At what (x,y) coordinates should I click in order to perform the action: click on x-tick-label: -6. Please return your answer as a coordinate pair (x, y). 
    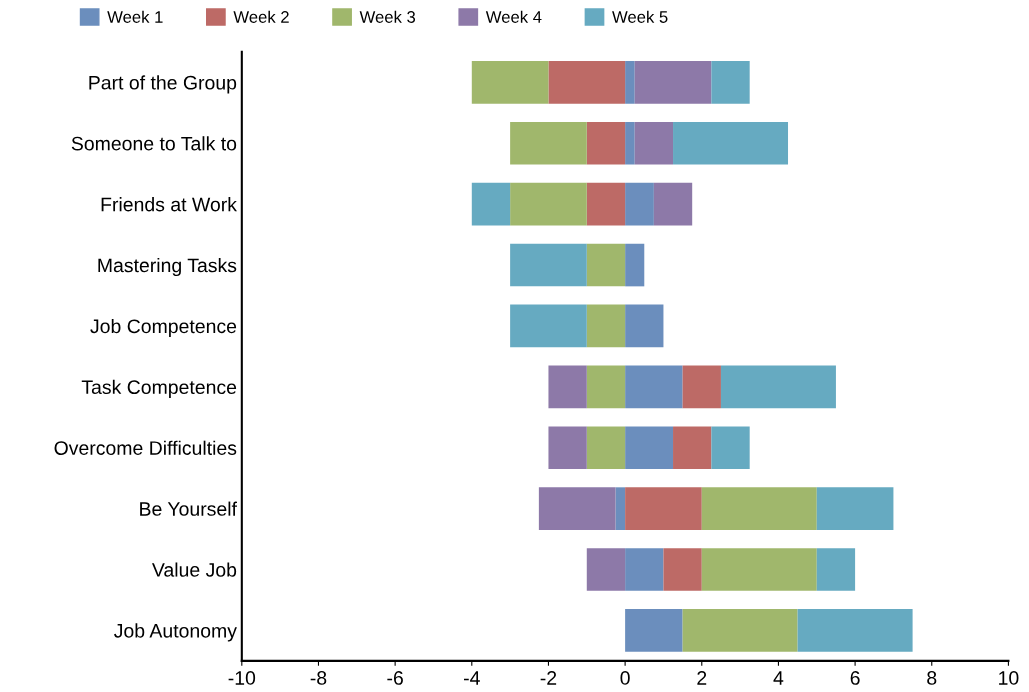
    Looking at the image, I should click on (395, 678).